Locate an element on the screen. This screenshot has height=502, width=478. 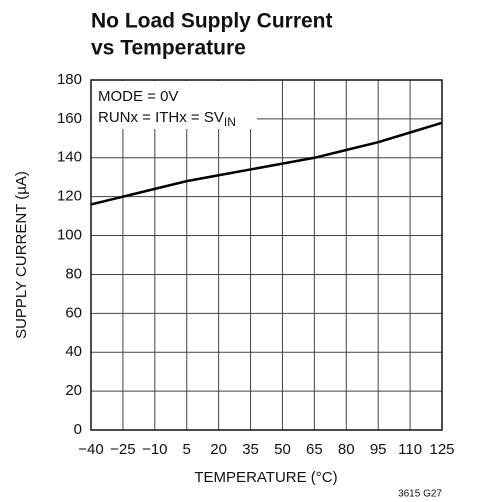
x-tick-label: 35 is located at coordinates (250, 449).